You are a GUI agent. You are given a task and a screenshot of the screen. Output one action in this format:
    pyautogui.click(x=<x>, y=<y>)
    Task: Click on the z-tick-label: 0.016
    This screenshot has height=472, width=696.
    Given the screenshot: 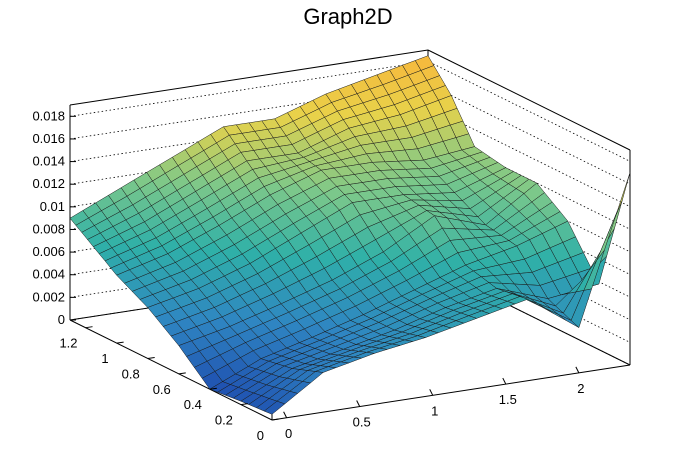 What is the action you would take?
    pyautogui.click(x=48, y=138)
    